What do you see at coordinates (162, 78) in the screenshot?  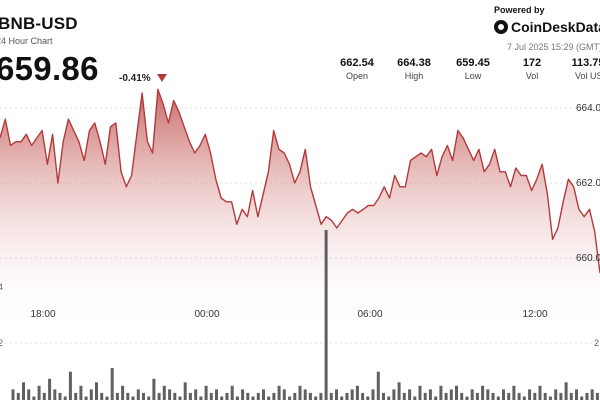 I see `triangle-down-icon` at bounding box center [162, 78].